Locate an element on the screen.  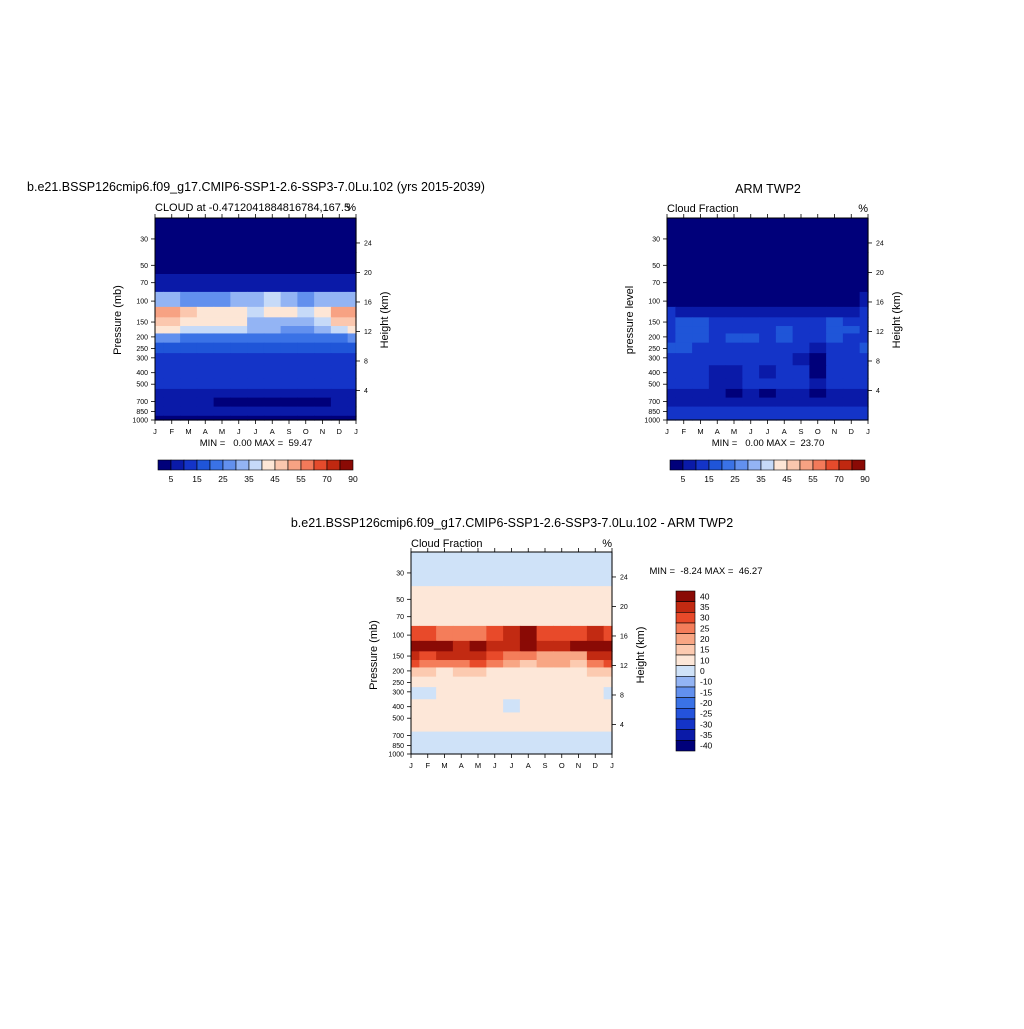
x-tick-label: A is located at coordinates (461, 765).